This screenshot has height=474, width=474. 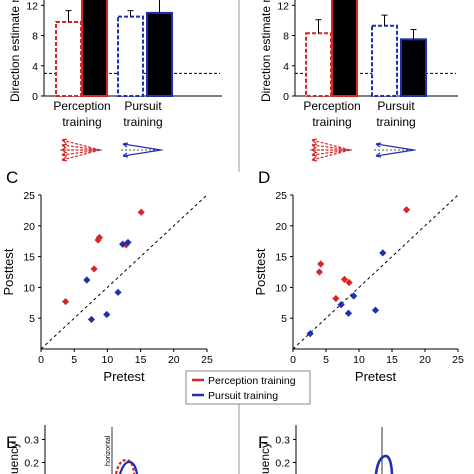 What do you see at coordinates (252, 381) in the screenshot?
I see `legend-perception-label: Perception training` at bounding box center [252, 381].